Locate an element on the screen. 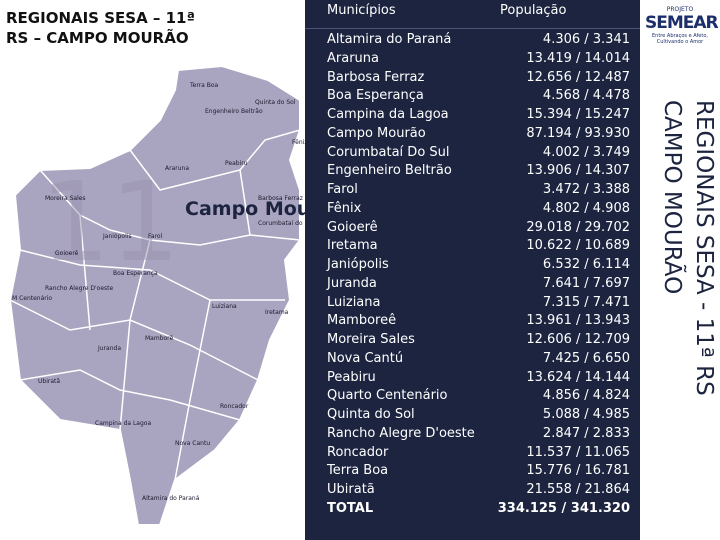  map-label: Luiziana is located at coordinates (224, 306).